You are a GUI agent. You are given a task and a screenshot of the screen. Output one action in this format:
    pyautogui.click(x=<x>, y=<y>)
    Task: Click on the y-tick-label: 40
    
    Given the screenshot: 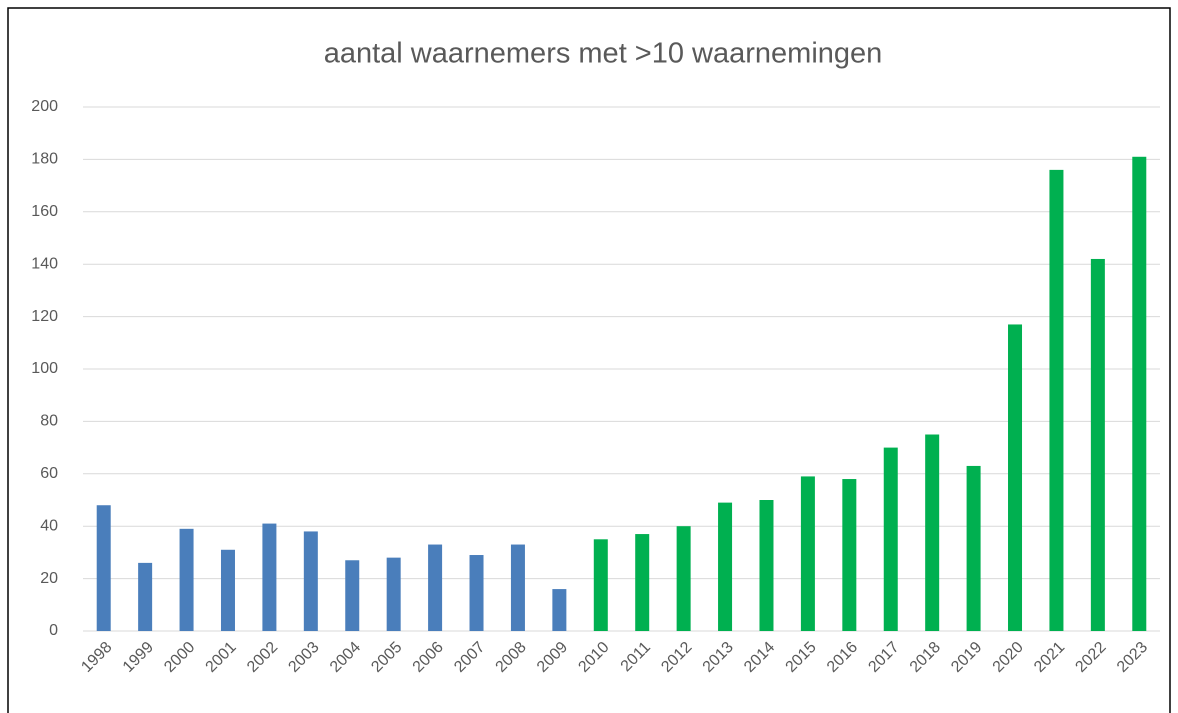 What is the action you would take?
    pyautogui.click(x=49, y=525)
    